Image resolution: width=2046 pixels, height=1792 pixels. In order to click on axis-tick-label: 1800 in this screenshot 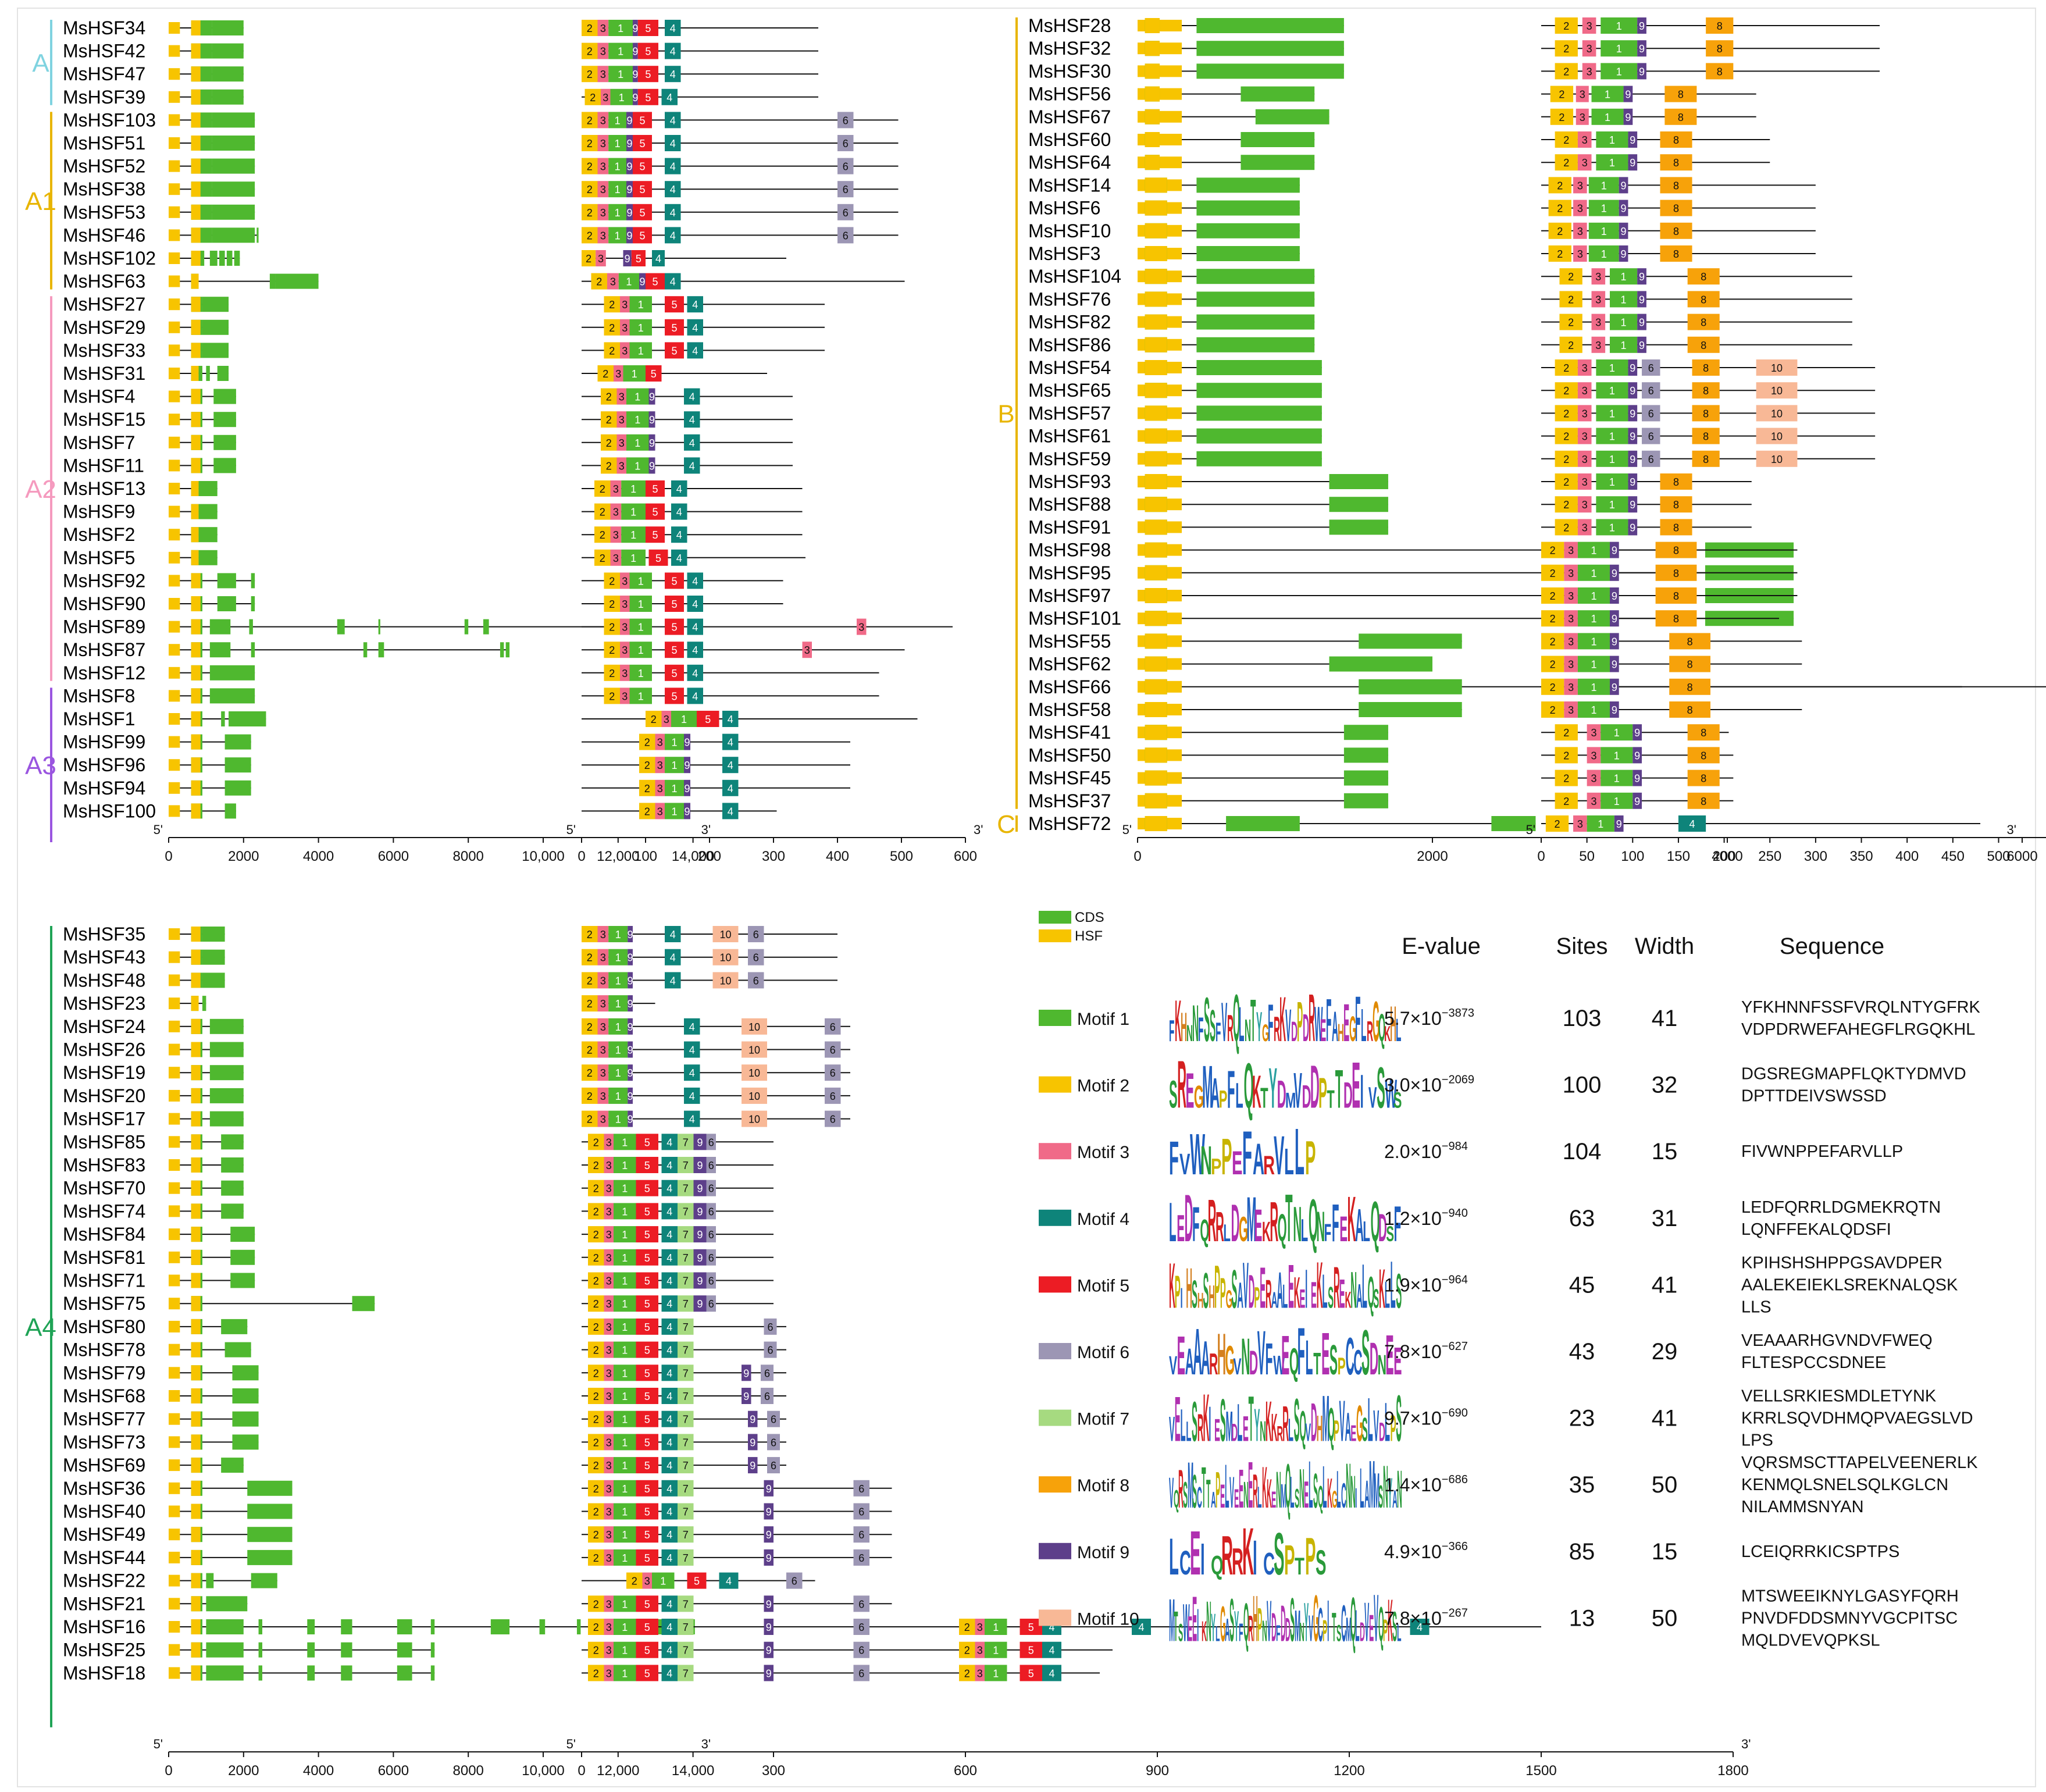, I will do `click(1732, 1771)`.